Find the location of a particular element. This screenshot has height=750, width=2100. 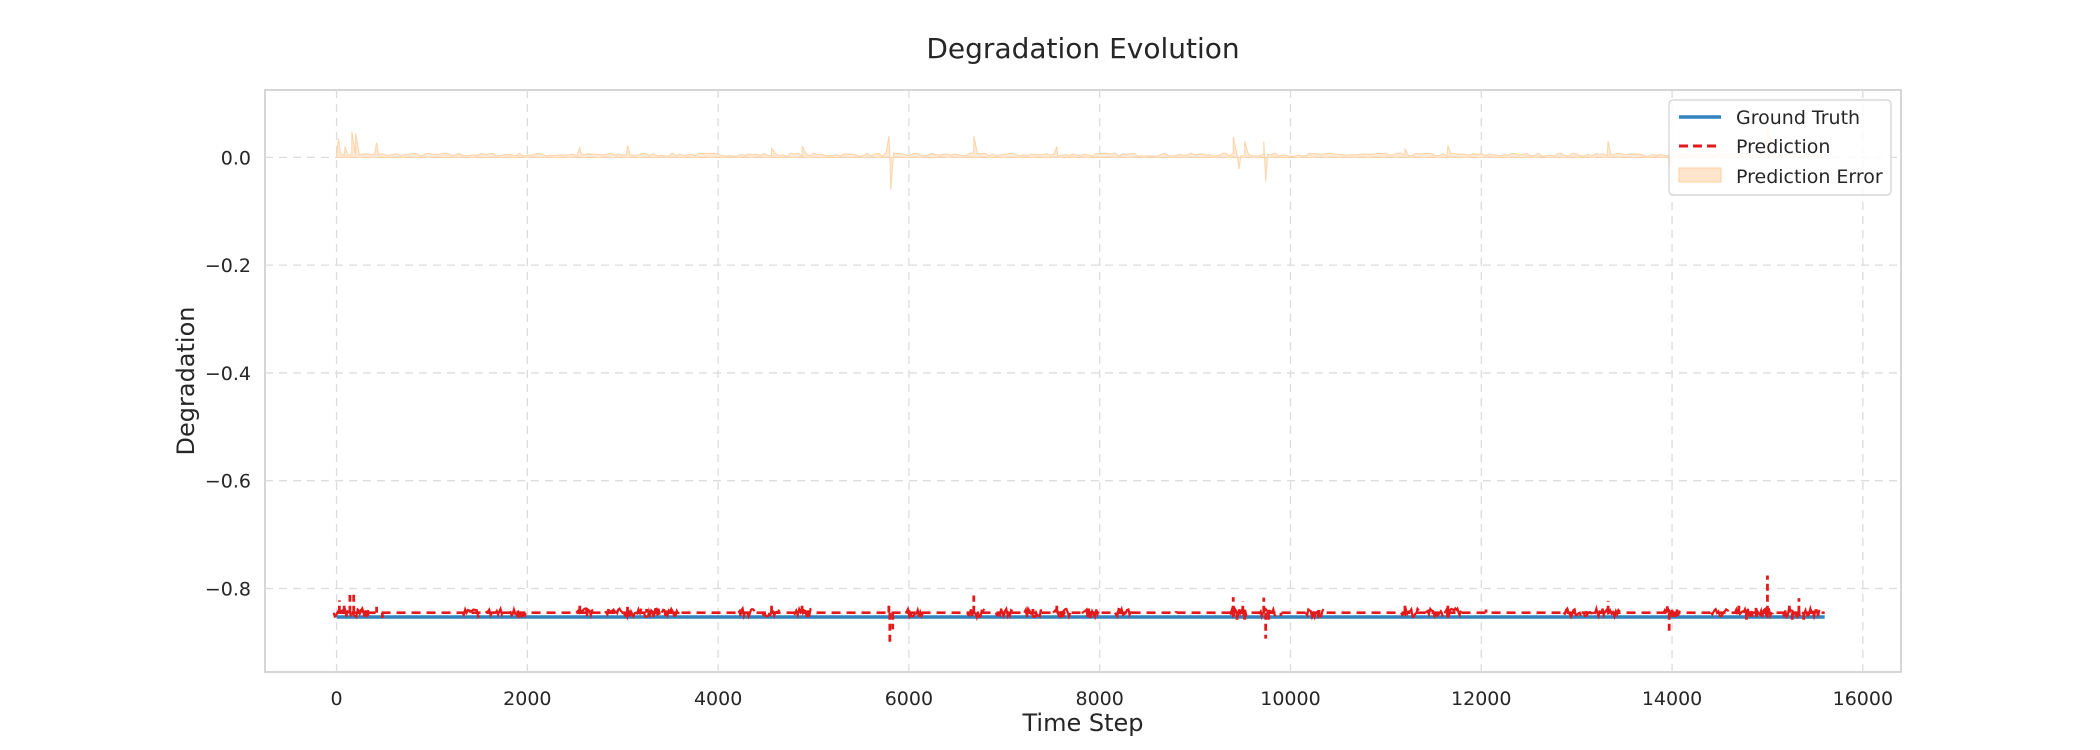

series-line-layer is located at coordinates (1078, 610).